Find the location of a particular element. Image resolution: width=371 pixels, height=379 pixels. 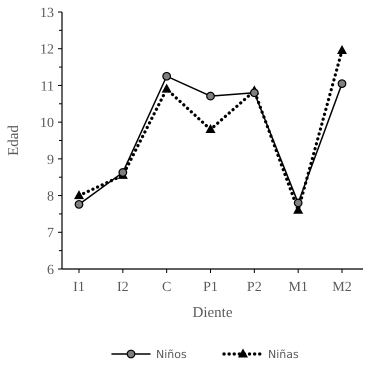

x-tick-label: P1 is located at coordinates (210, 287).